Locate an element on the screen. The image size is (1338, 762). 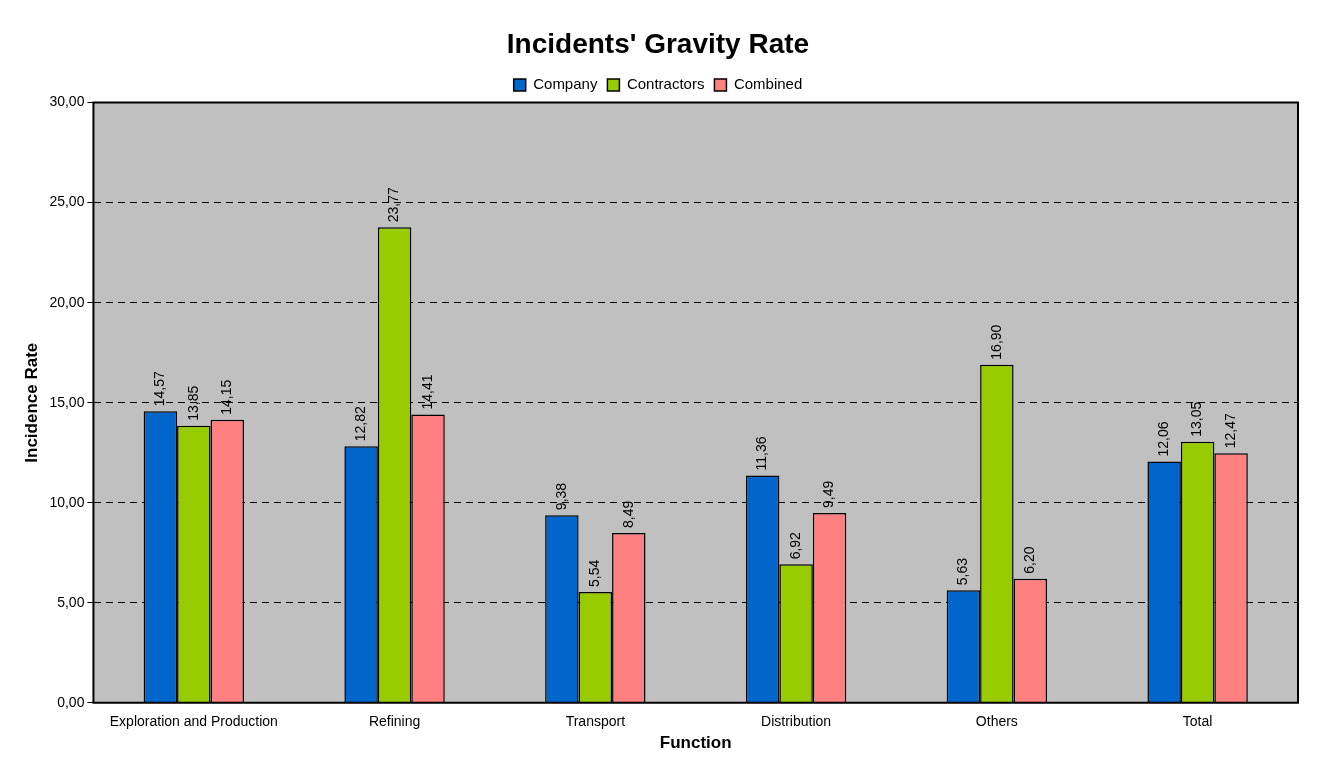
data-label: 12,82 is located at coordinates (359, 424).